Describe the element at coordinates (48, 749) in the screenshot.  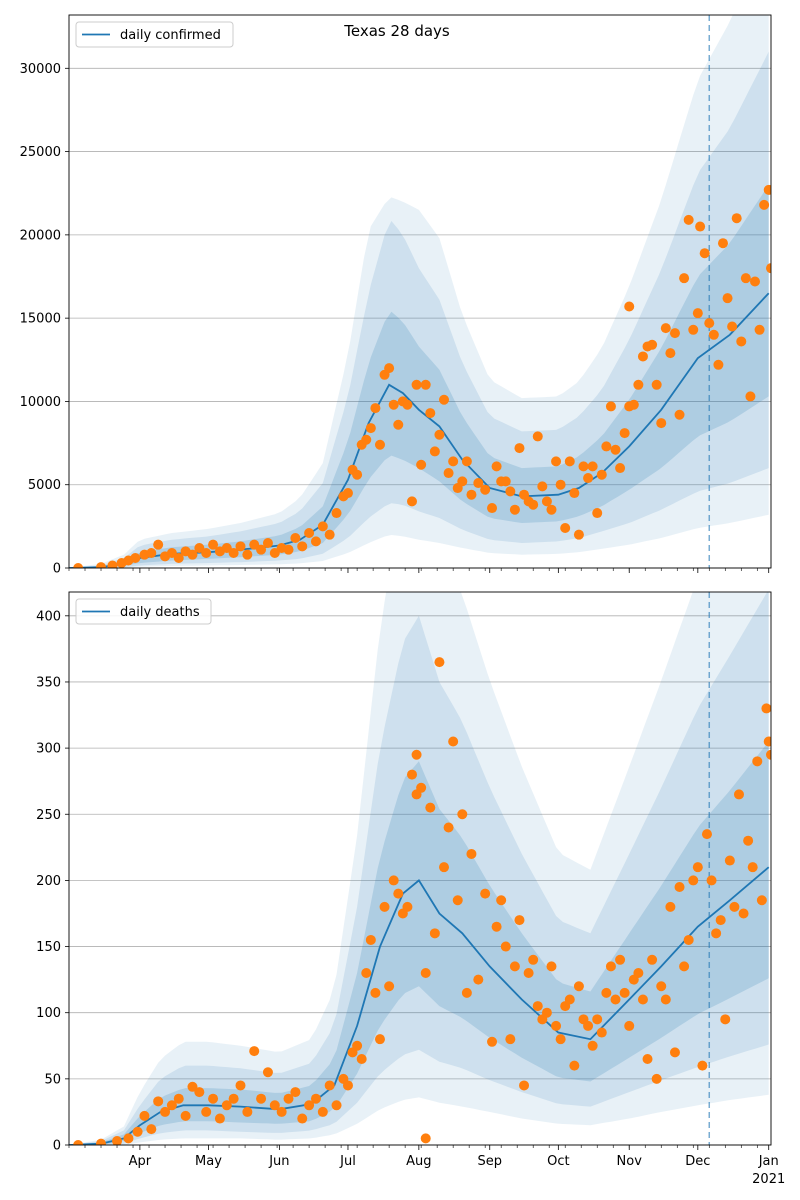
I see `y-tick-label: 300` at that location.